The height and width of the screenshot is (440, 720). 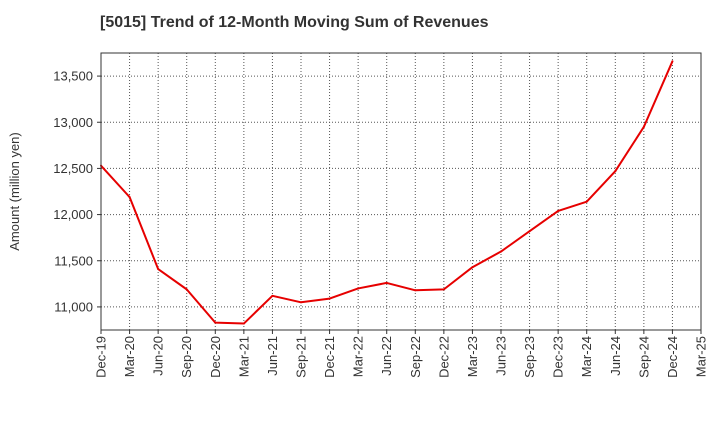 I want to click on x-tick-label: Dec-23, so click(x=558, y=357).